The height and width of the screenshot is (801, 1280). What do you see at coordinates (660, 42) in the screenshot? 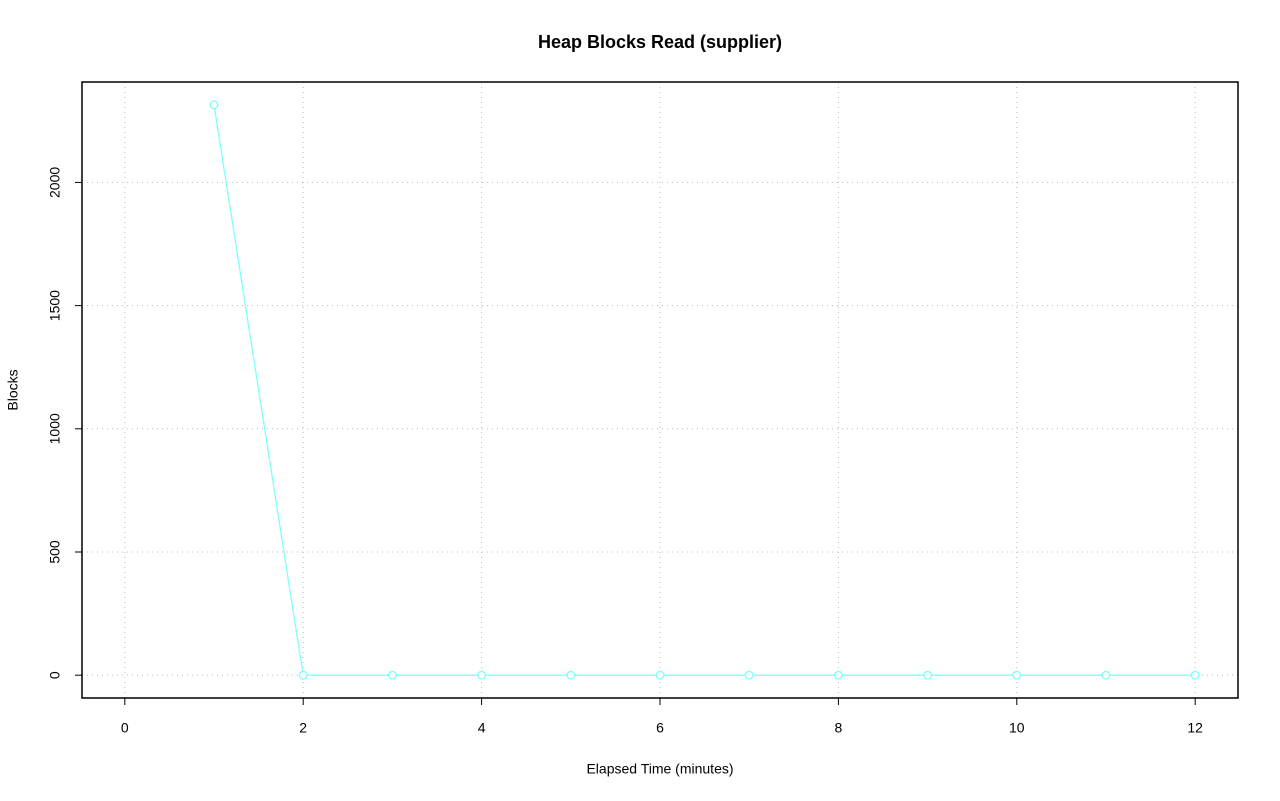
I see `chart-title: Heap Blocks Read (supplier)` at bounding box center [660, 42].